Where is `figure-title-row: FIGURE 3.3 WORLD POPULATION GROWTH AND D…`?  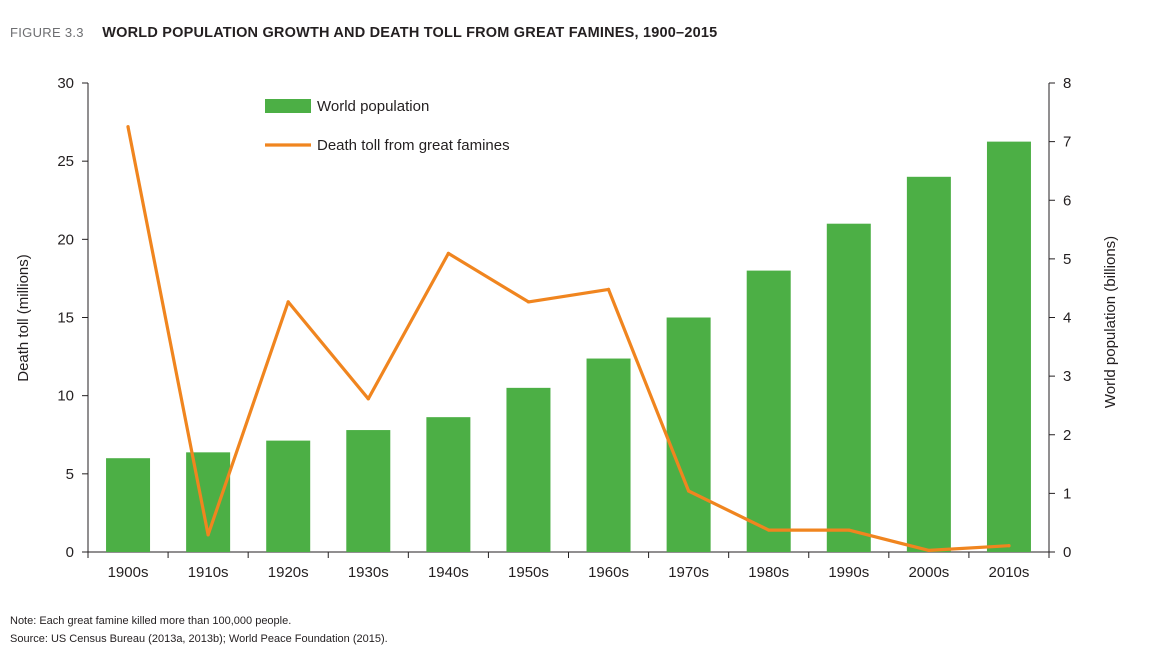 figure-title-row: FIGURE 3.3 WORLD POPULATION GROWTH AND D… is located at coordinates (363, 33).